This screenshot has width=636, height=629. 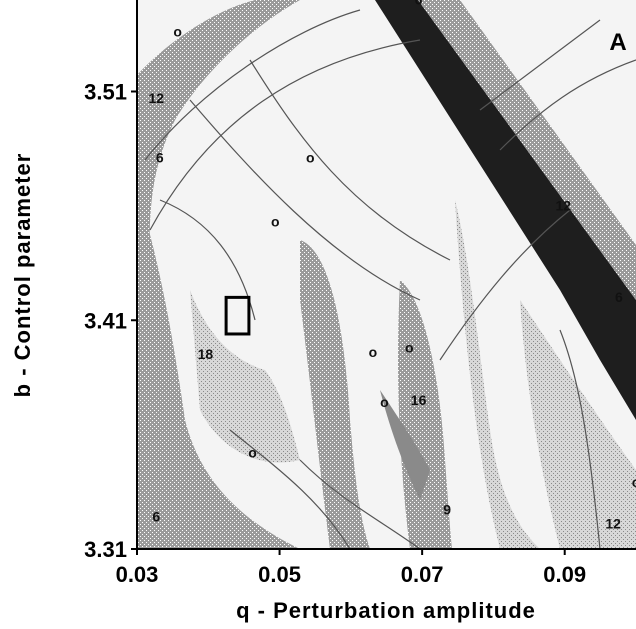 I want to click on x-tick-label: 0.09, so click(x=564, y=574).